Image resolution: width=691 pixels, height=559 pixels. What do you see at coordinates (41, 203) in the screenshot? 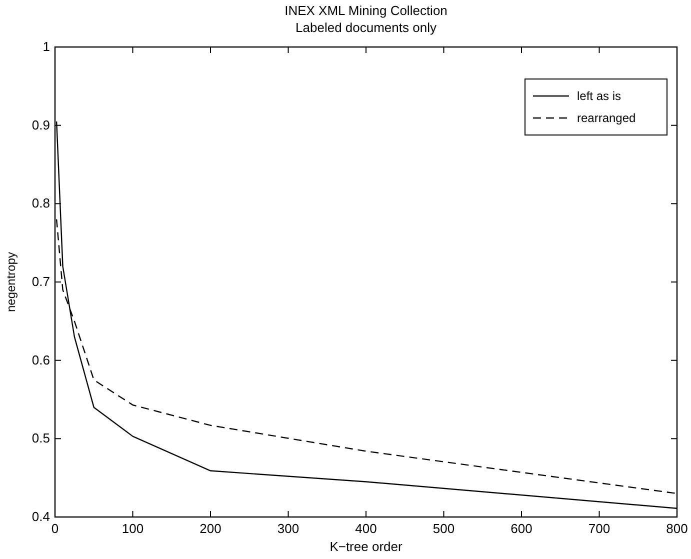
I see `y-tick-label: 0.8` at bounding box center [41, 203].